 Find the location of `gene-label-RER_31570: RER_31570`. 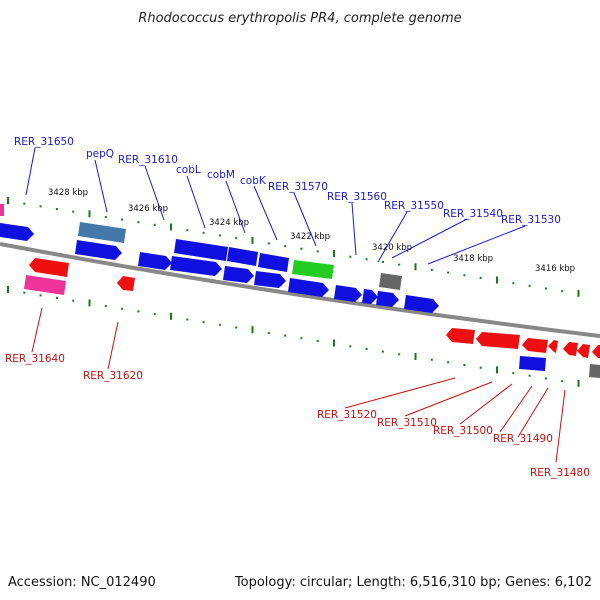

gene-label-RER_31570: RER_31570 is located at coordinates (298, 187).